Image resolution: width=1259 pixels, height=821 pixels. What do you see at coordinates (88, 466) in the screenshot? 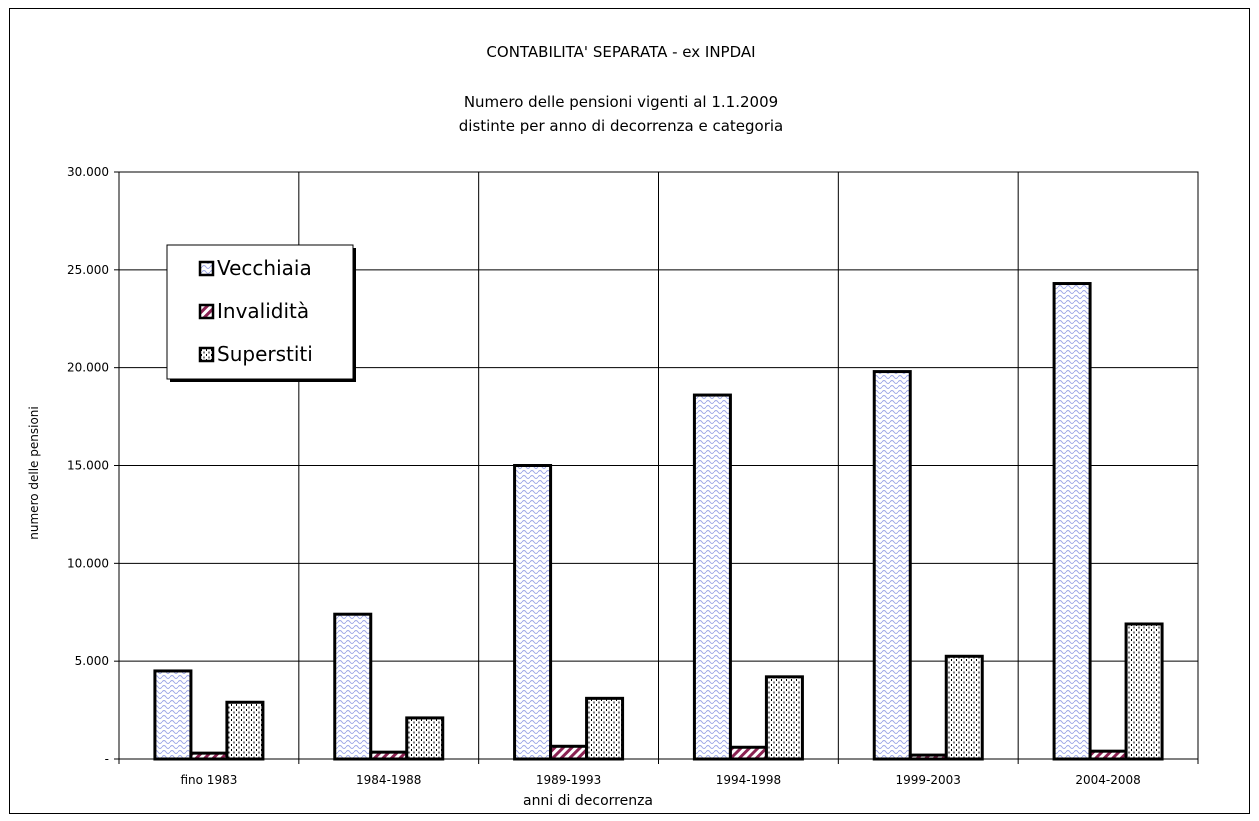
I see `y-tick-label: 15.000` at bounding box center [88, 466].